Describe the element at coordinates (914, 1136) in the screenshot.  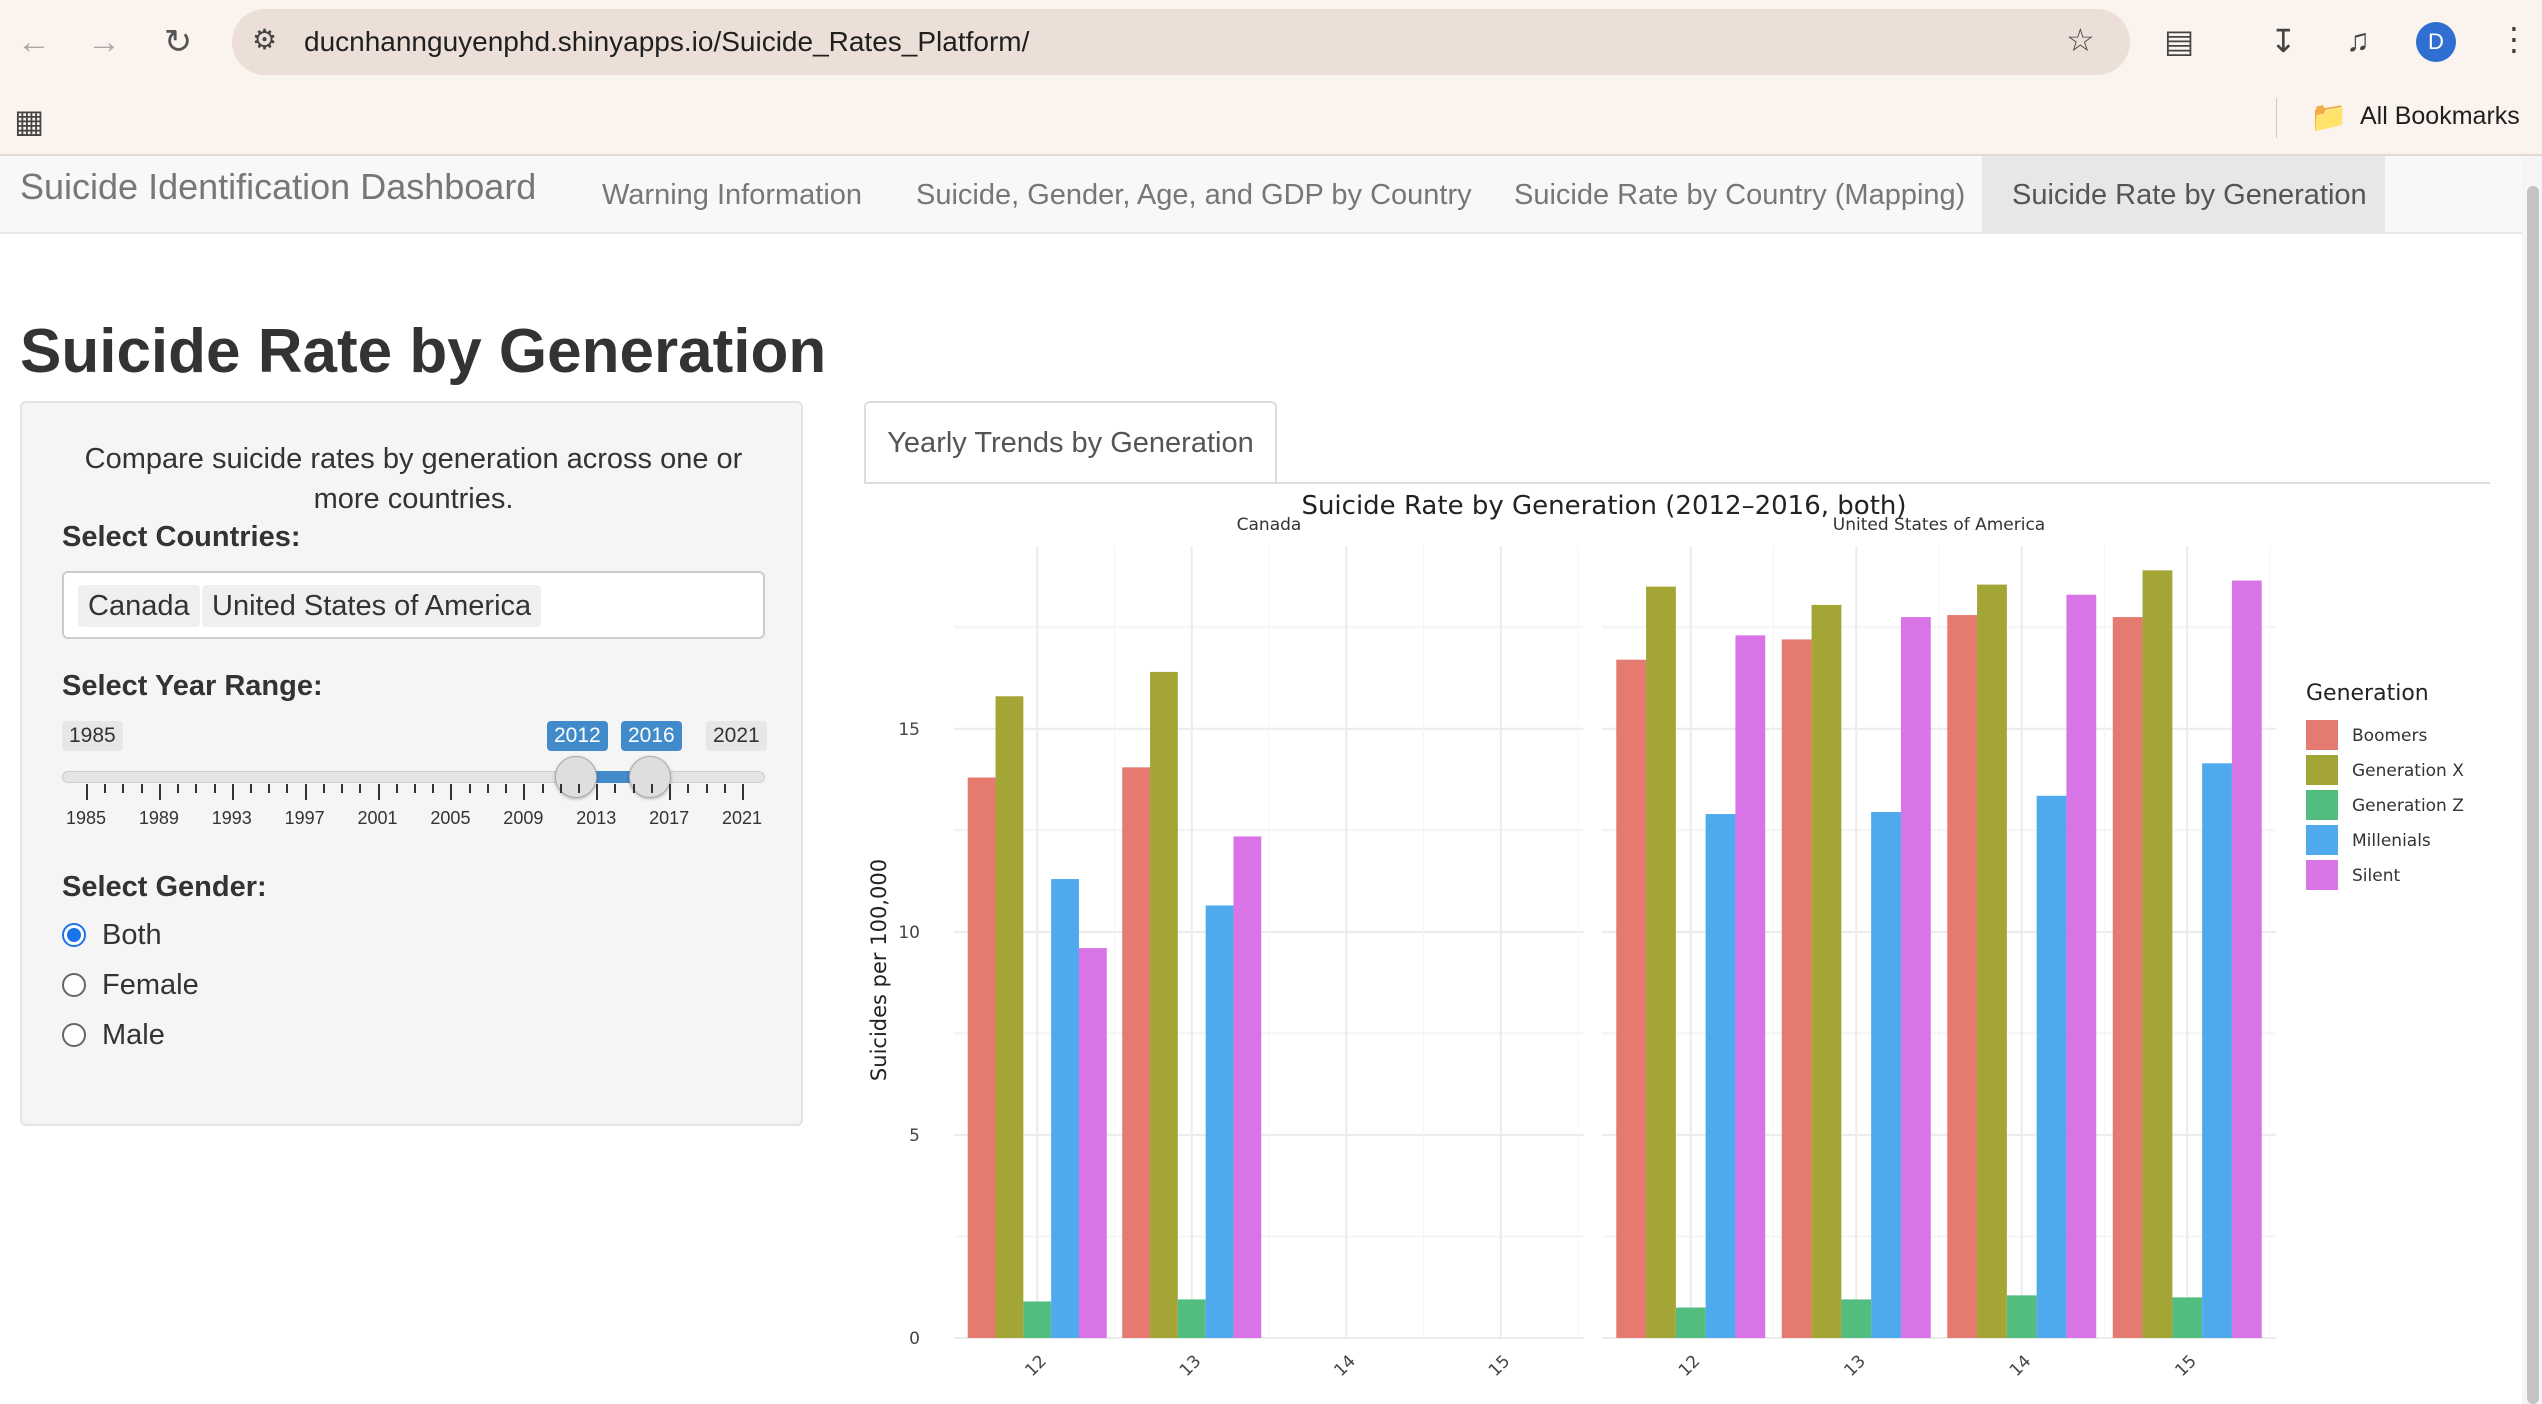
I see `y-tick-label: 5` at that location.